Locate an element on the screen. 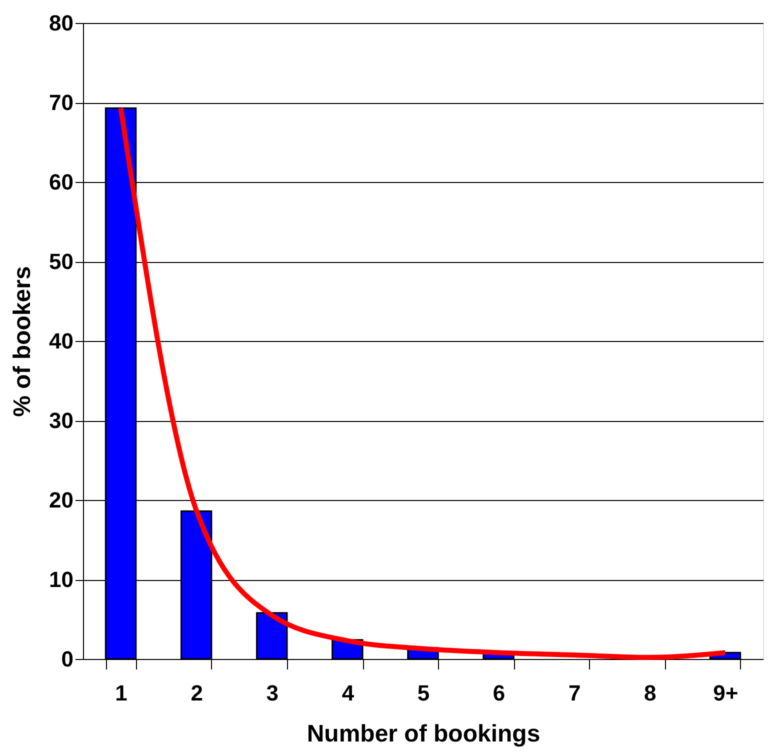 This screenshot has height=754, width=769. x-tick-label: 3 is located at coordinates (272, 693).